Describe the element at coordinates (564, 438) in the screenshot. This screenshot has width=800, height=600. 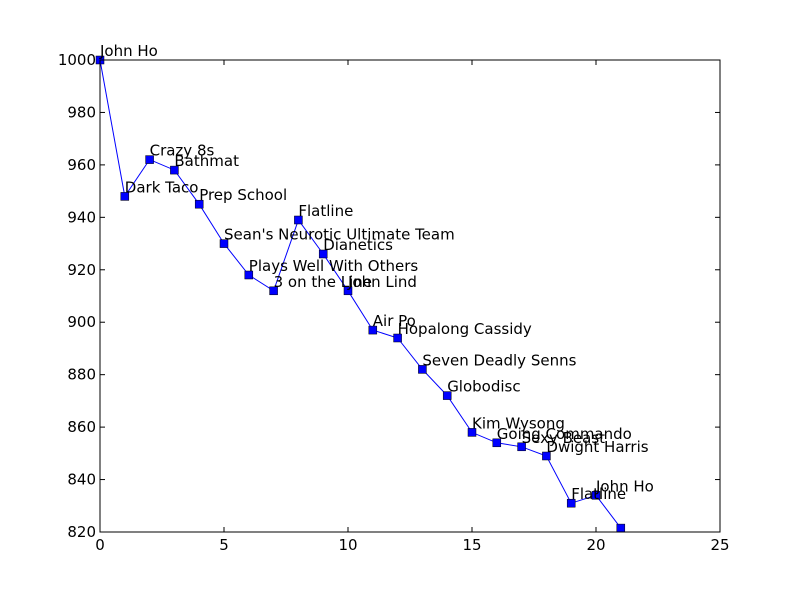
I see `point-label: Sexy Beast` at that location.